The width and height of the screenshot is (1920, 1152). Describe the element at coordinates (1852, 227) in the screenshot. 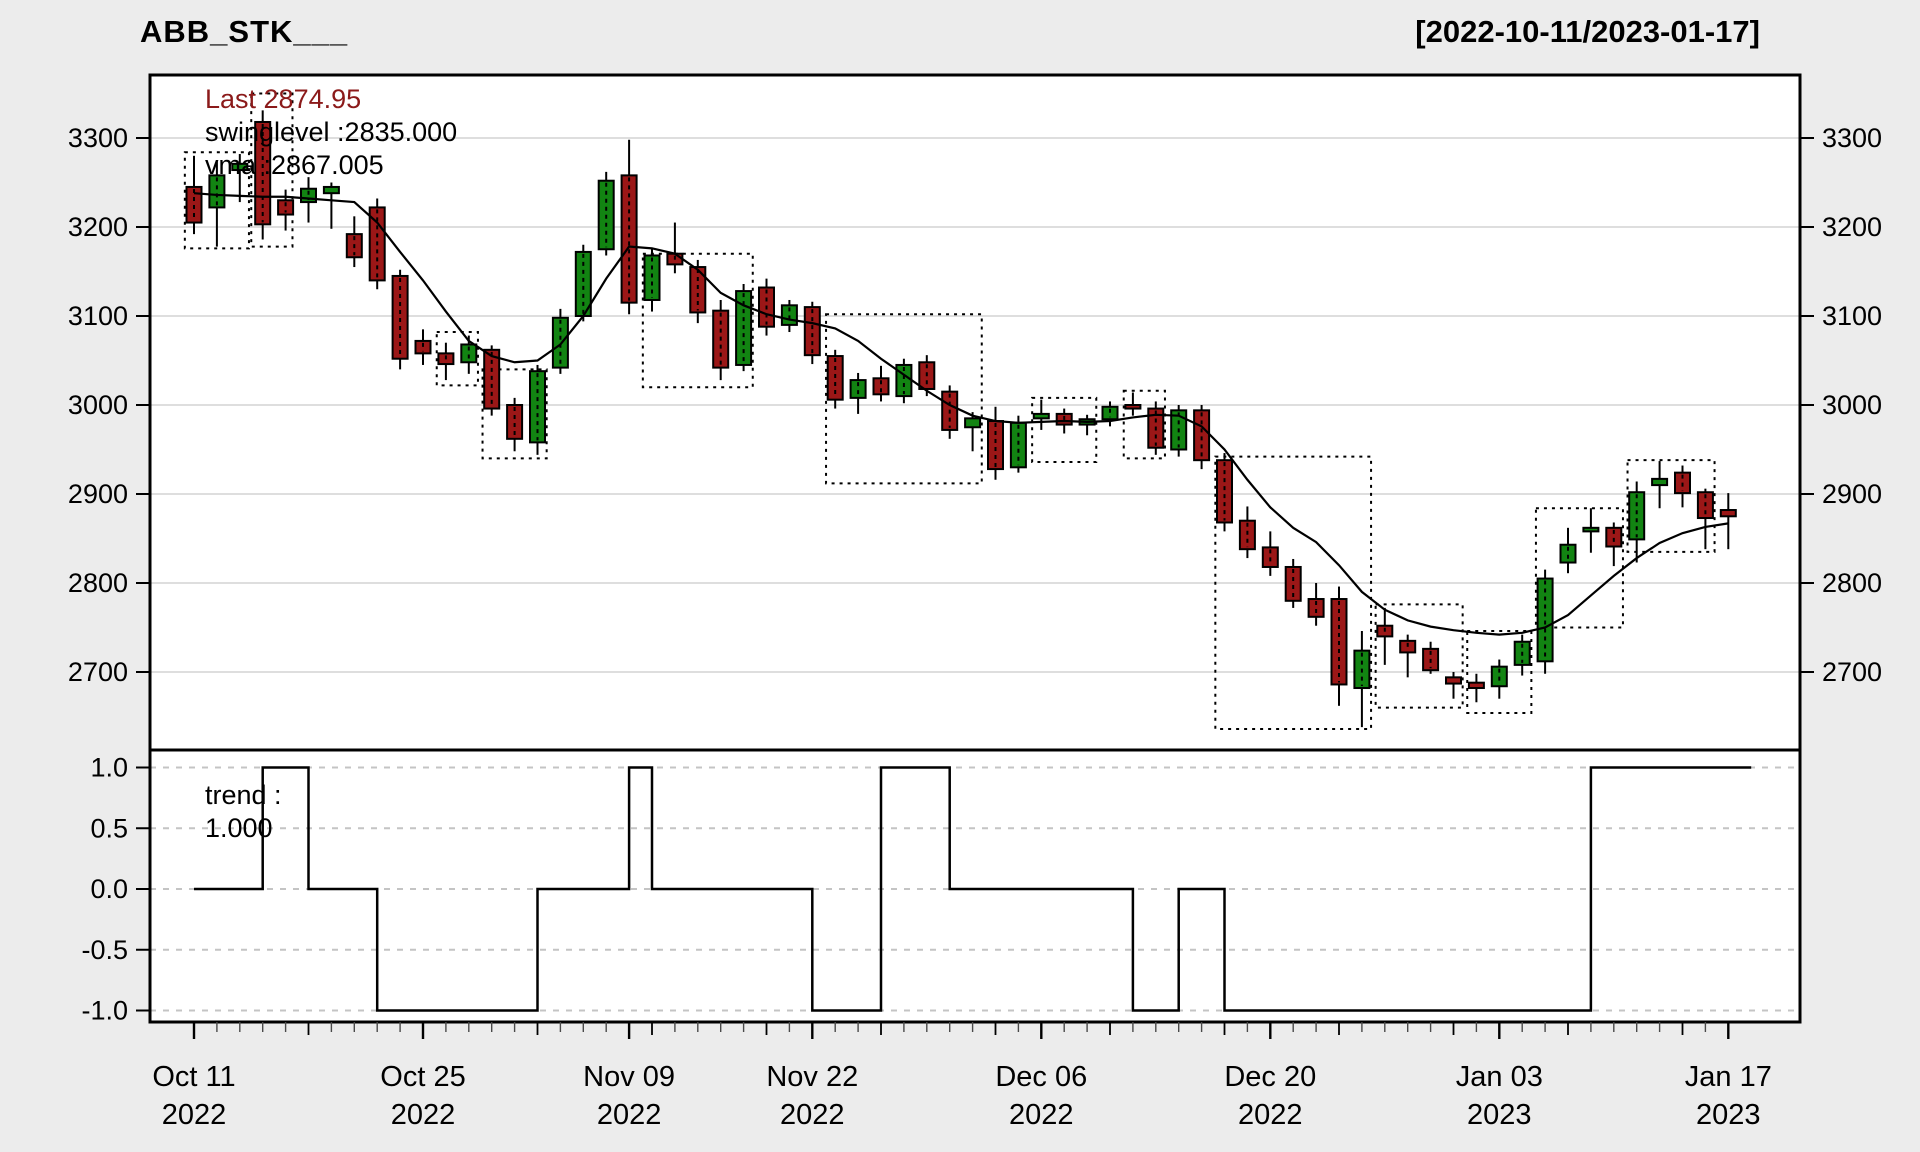

I see `y-axis-label-right: 3200` at that location.